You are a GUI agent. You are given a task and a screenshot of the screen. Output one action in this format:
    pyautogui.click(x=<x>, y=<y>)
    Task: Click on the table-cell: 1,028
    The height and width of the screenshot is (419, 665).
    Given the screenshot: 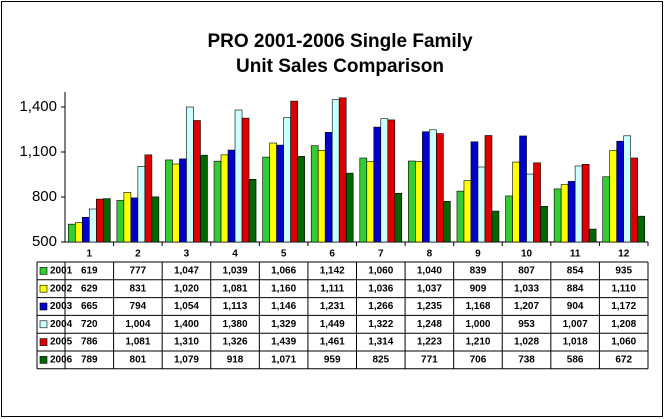 What is the action you would take?
    pyautogui.click(x=526, y=342)
    